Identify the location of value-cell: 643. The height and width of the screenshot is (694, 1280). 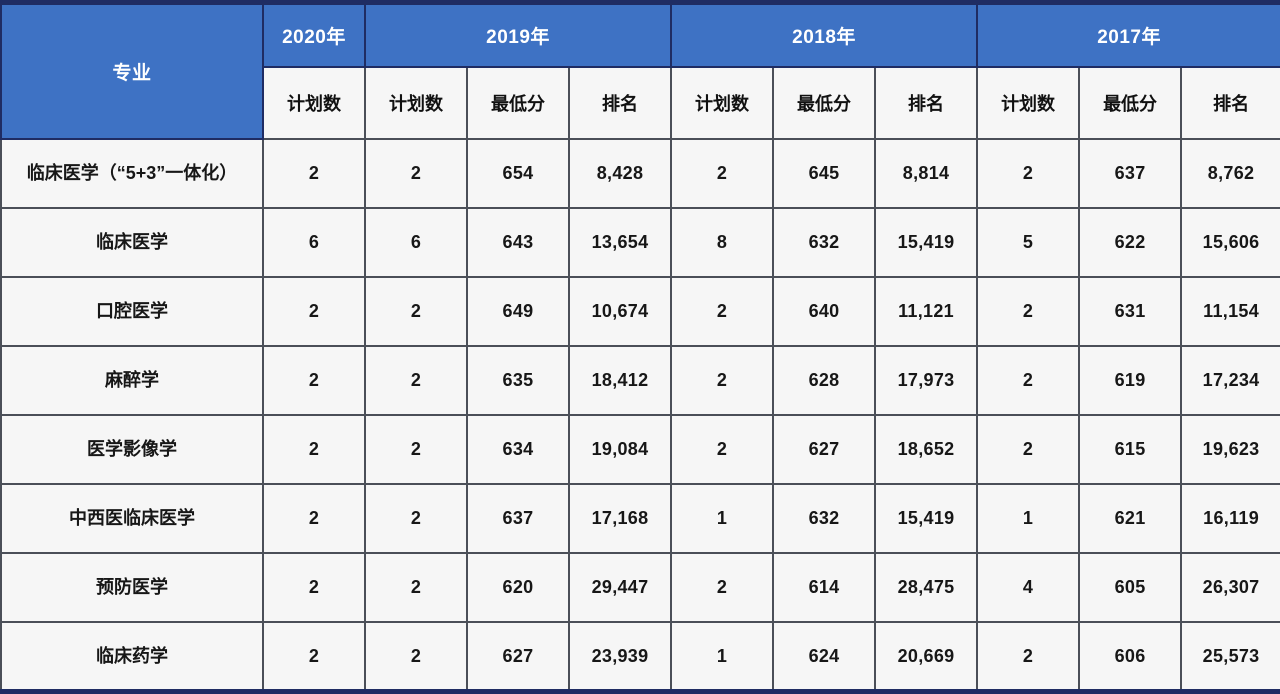
(518, 242).